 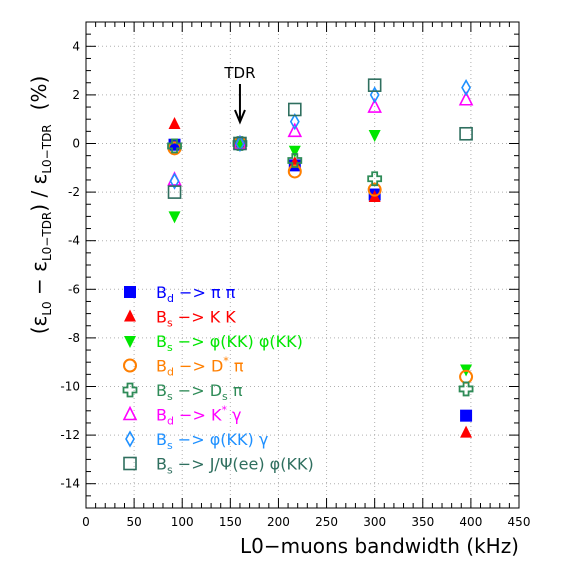 I want to click on x-axis-label: L0−muons bandwidth (kHz), so click(x=379, y=546).